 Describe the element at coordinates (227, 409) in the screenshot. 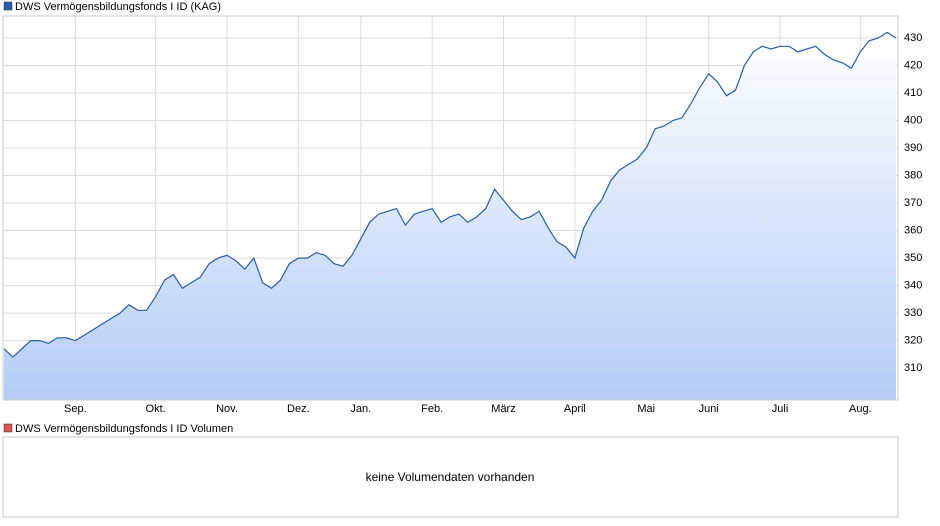

I see `x-tick-label: Nov.` at that location.